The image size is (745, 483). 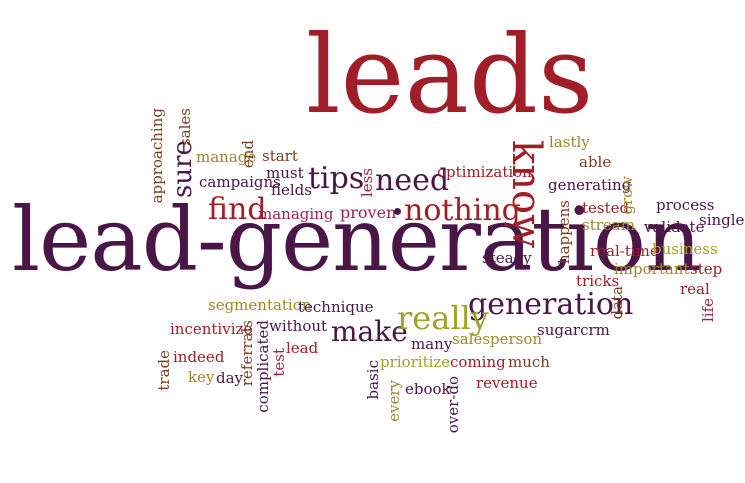 What do you see at coordinates (551, 304) in the screenshot?
I see `word-generation: generation` at bounding box center [551, 304].